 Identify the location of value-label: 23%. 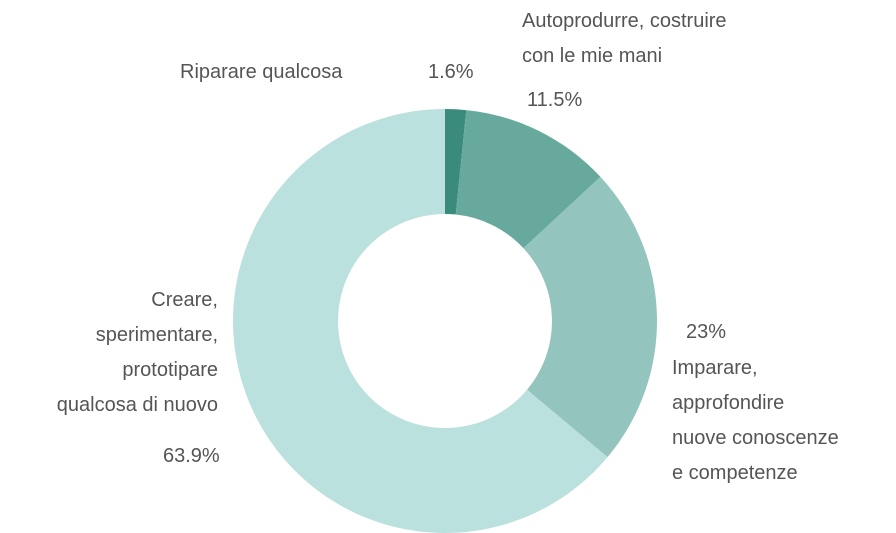
(706, 332).